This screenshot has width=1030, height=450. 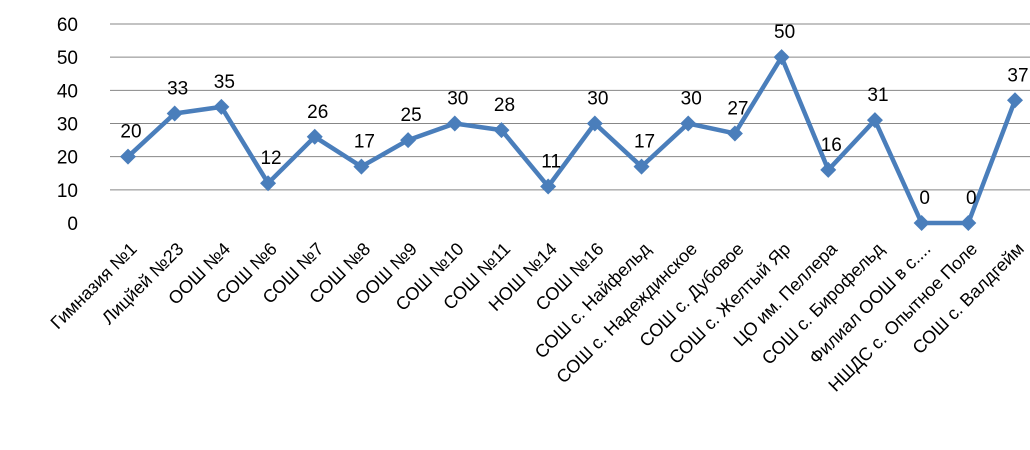 What do you see at coordinates (317, 112) in the screenshot?
I see `data-label: 26` at bounding box center [317, 112].